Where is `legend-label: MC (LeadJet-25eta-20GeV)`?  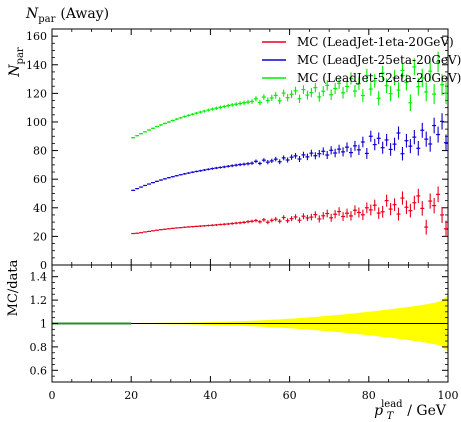 legend-label: MC (LeadJet-25eta-20GeV) is located at coordinates (379, 60).